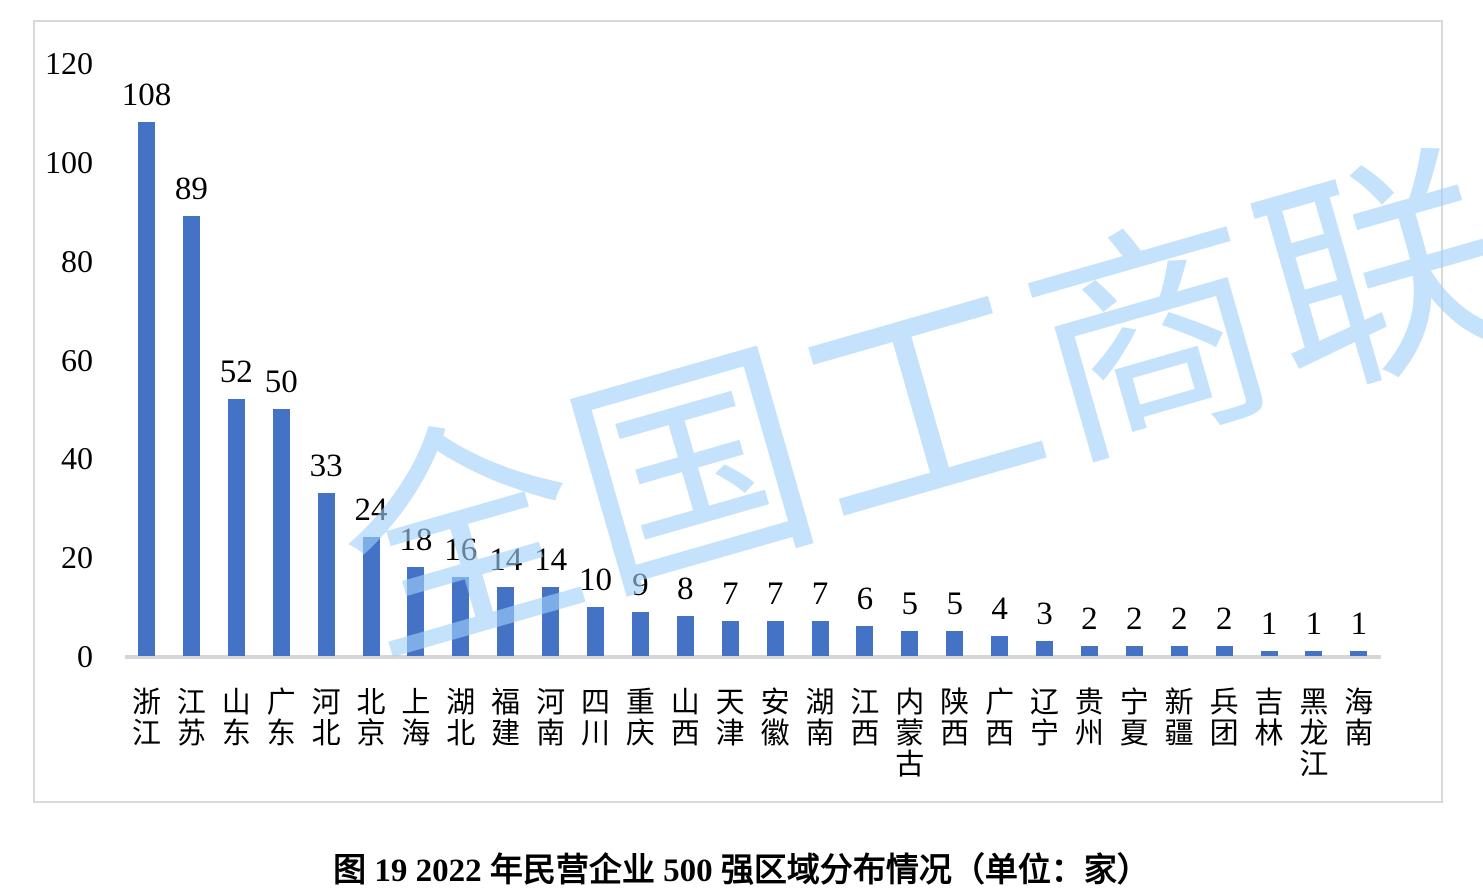  What do you see at coordinates (1089, 718) in the screenshot?
I see `x-category-label: 贵州` at bounding box center [1089, 718].